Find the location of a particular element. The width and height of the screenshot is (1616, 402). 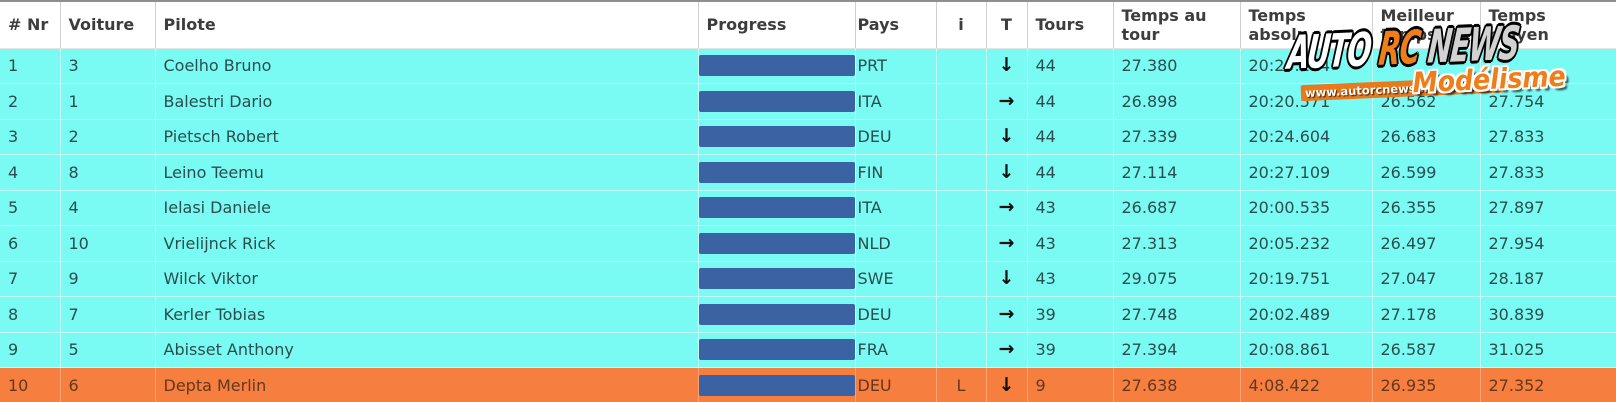

col-header-temps-au-tour: Temps au tour is located at coordinates (1177, 25).